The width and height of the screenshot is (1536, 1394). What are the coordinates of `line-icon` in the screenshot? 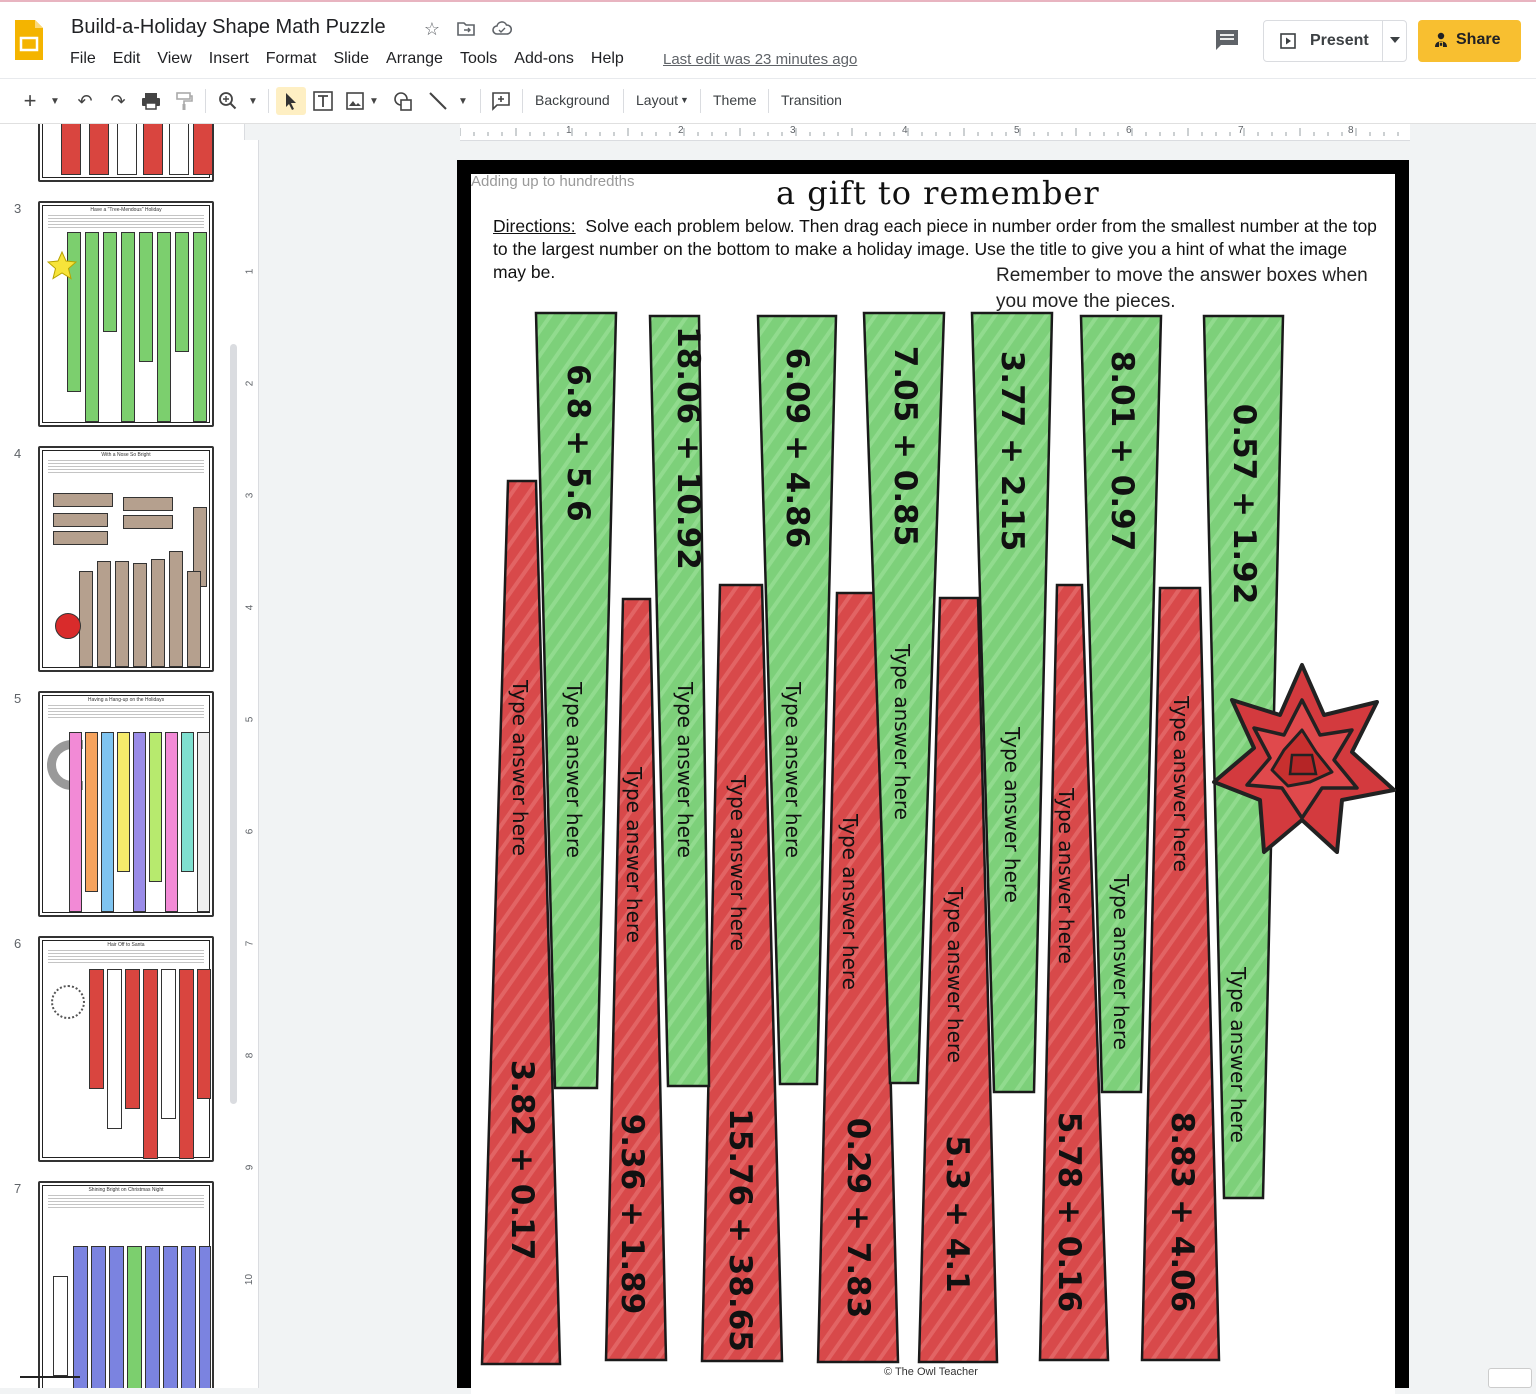 It's located at (438, 101).